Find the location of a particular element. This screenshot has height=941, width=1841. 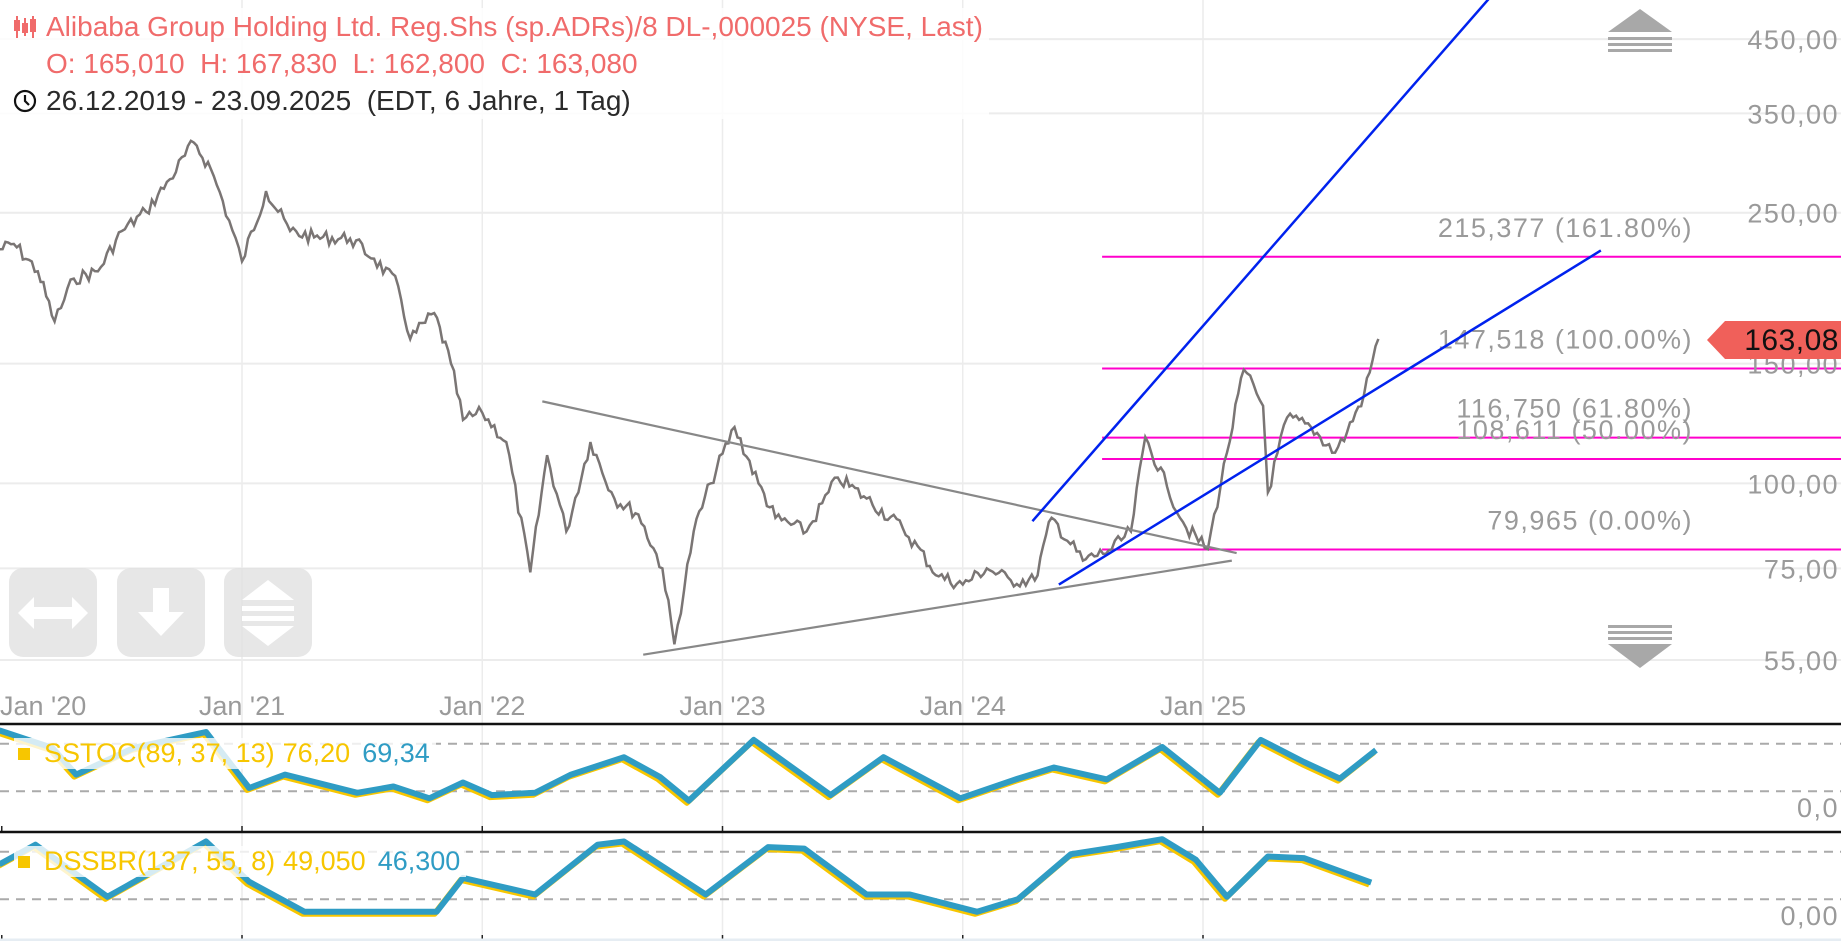

scroll-down-nav-button is located at coordinates (161, 612).